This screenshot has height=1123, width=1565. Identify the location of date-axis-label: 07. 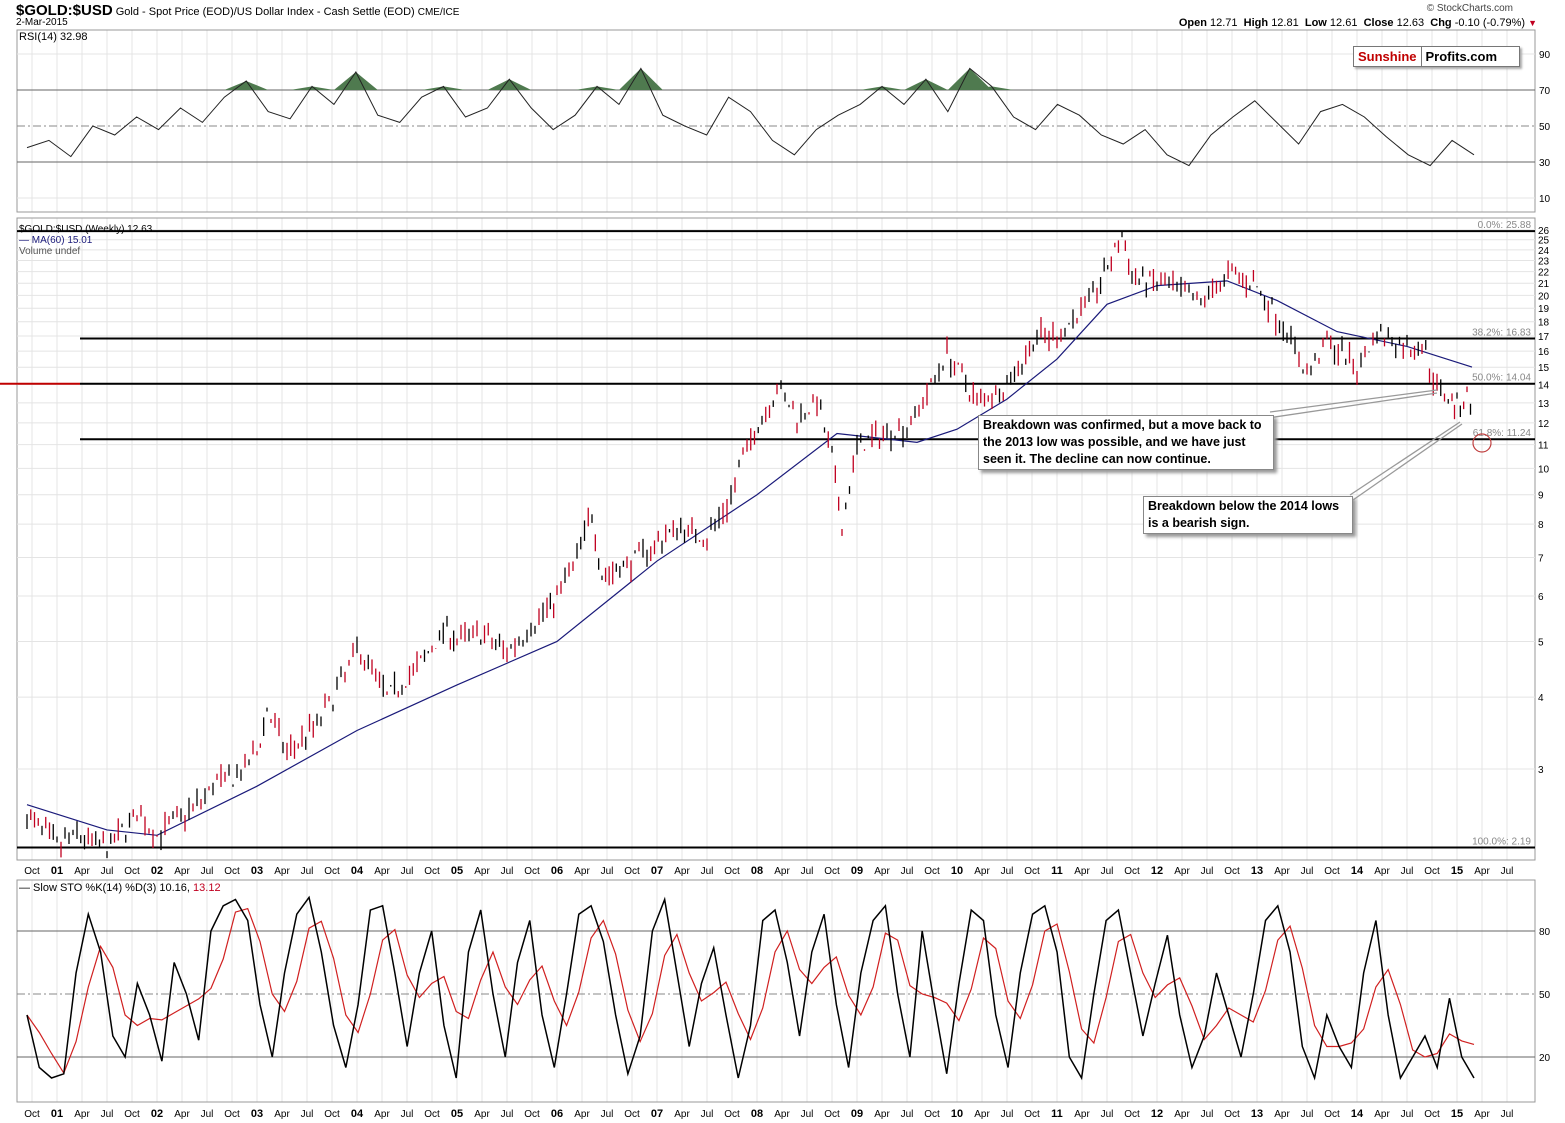
(657, 1114).